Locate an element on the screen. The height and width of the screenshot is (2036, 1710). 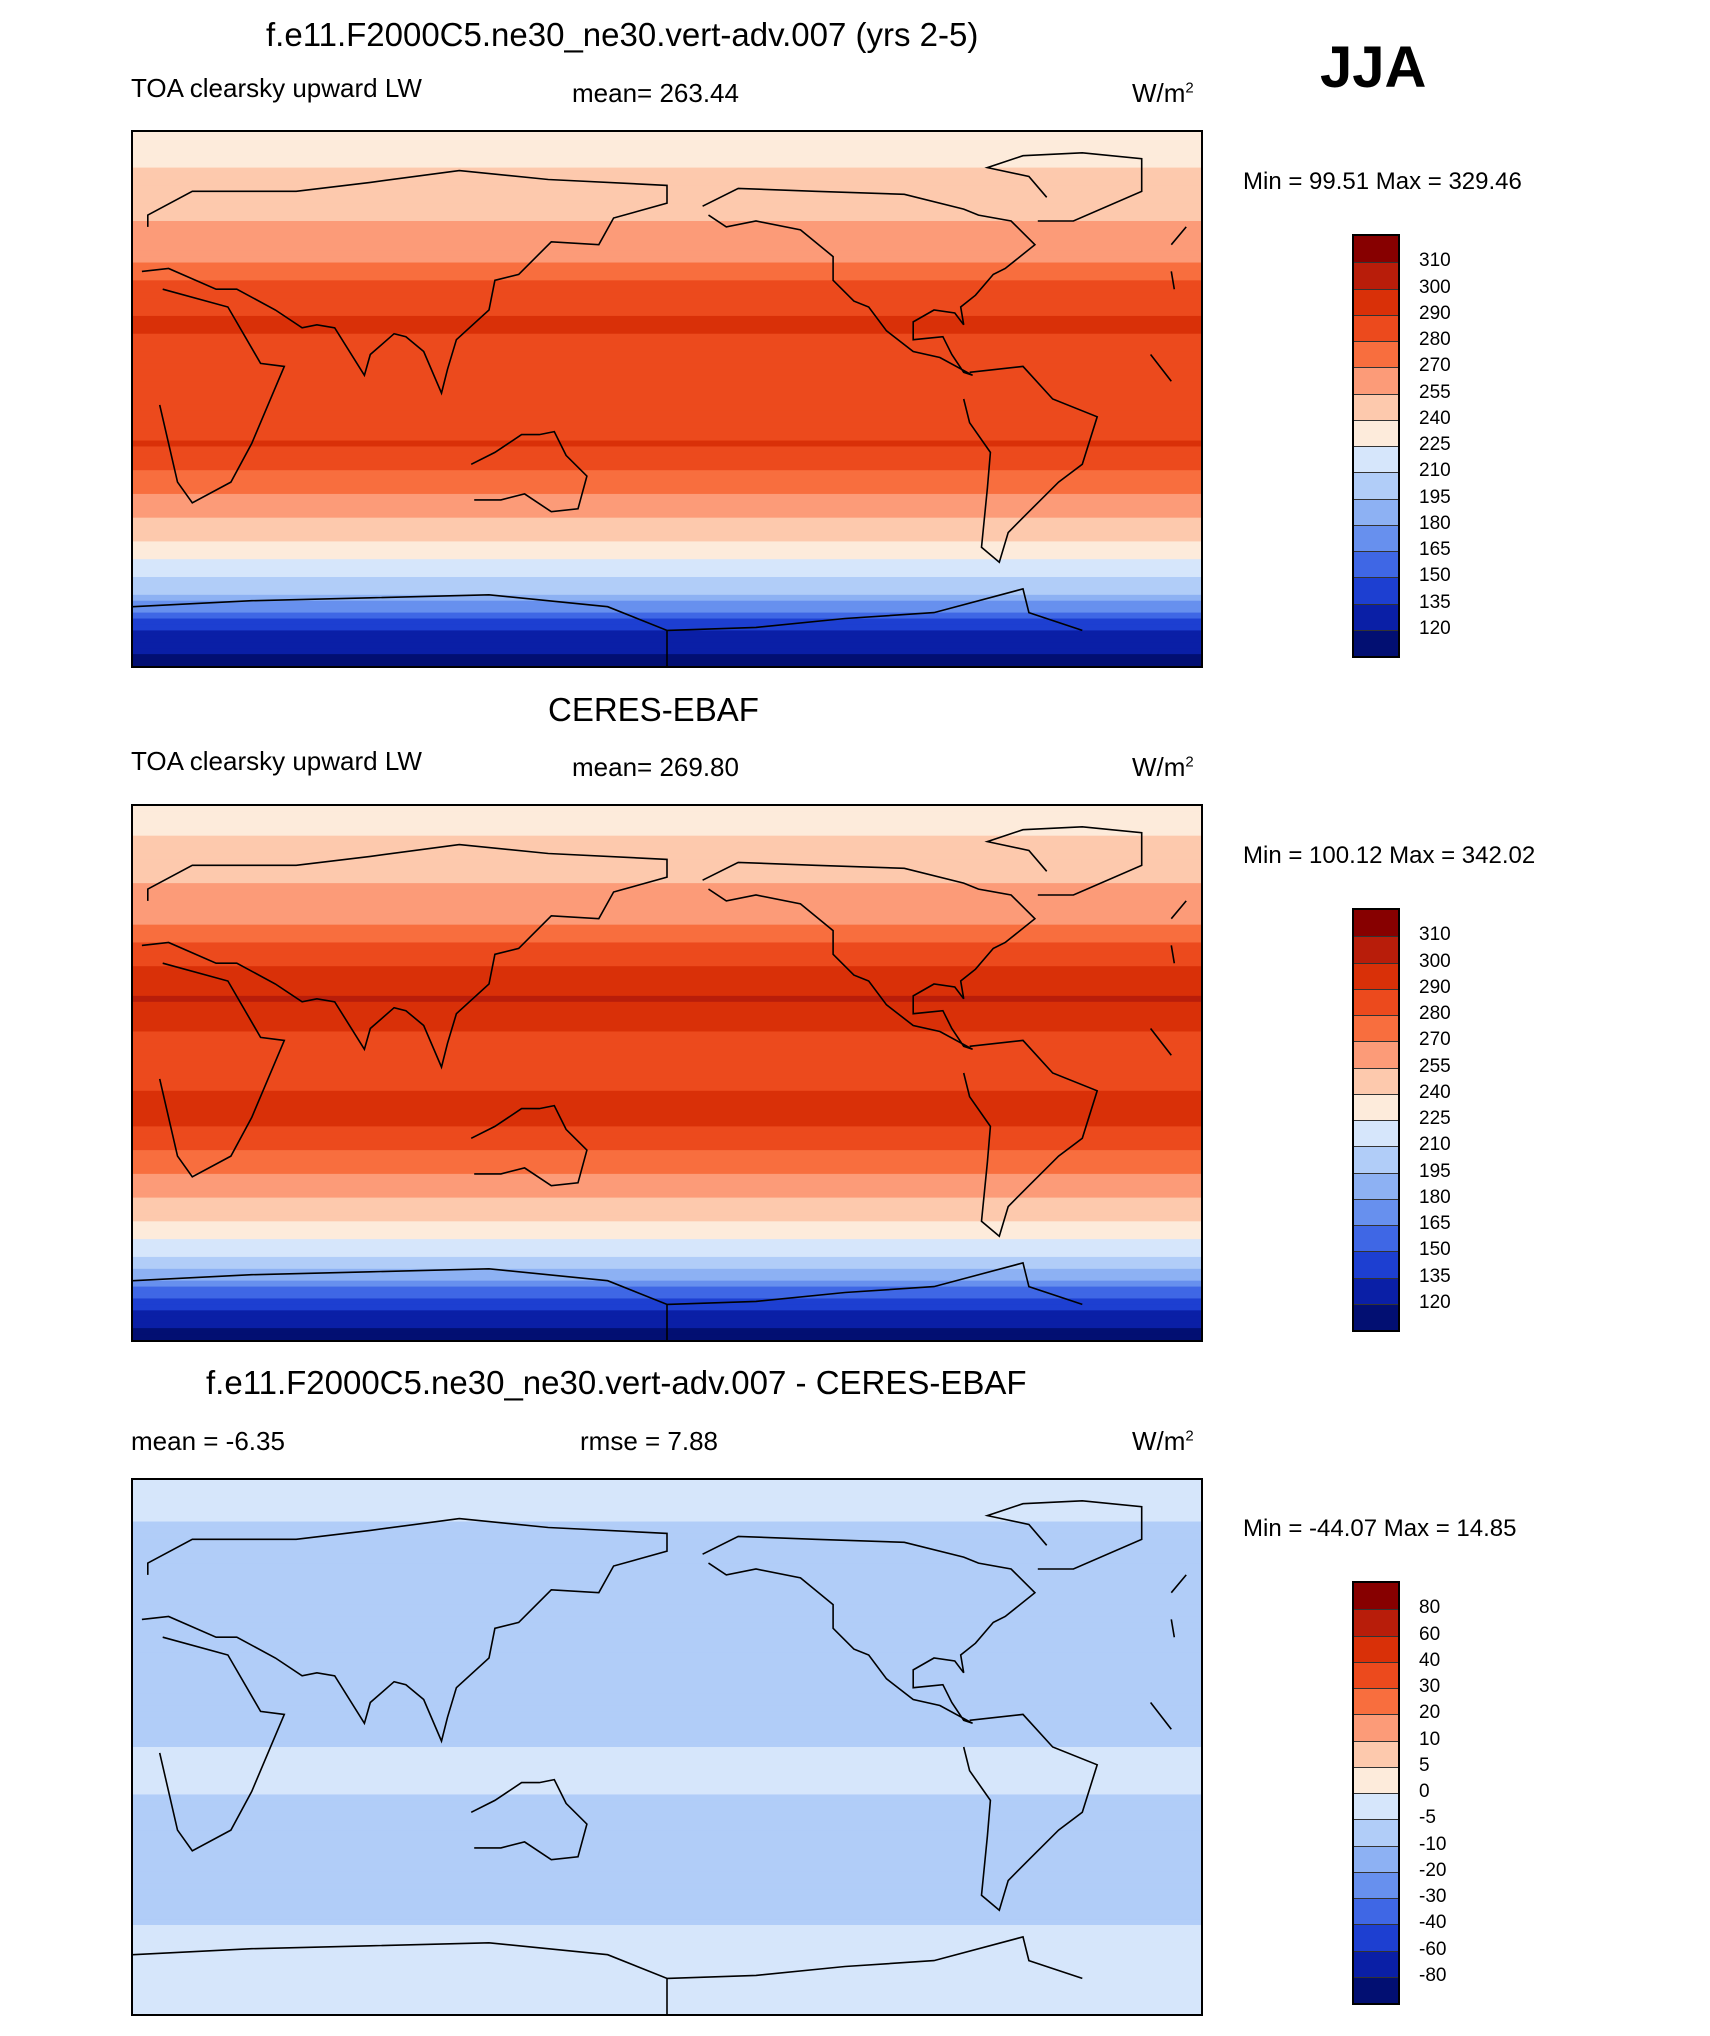
panel-1-minmax: Min = 99.51 Max = 329.46 is located at coordinates (1382, 181).